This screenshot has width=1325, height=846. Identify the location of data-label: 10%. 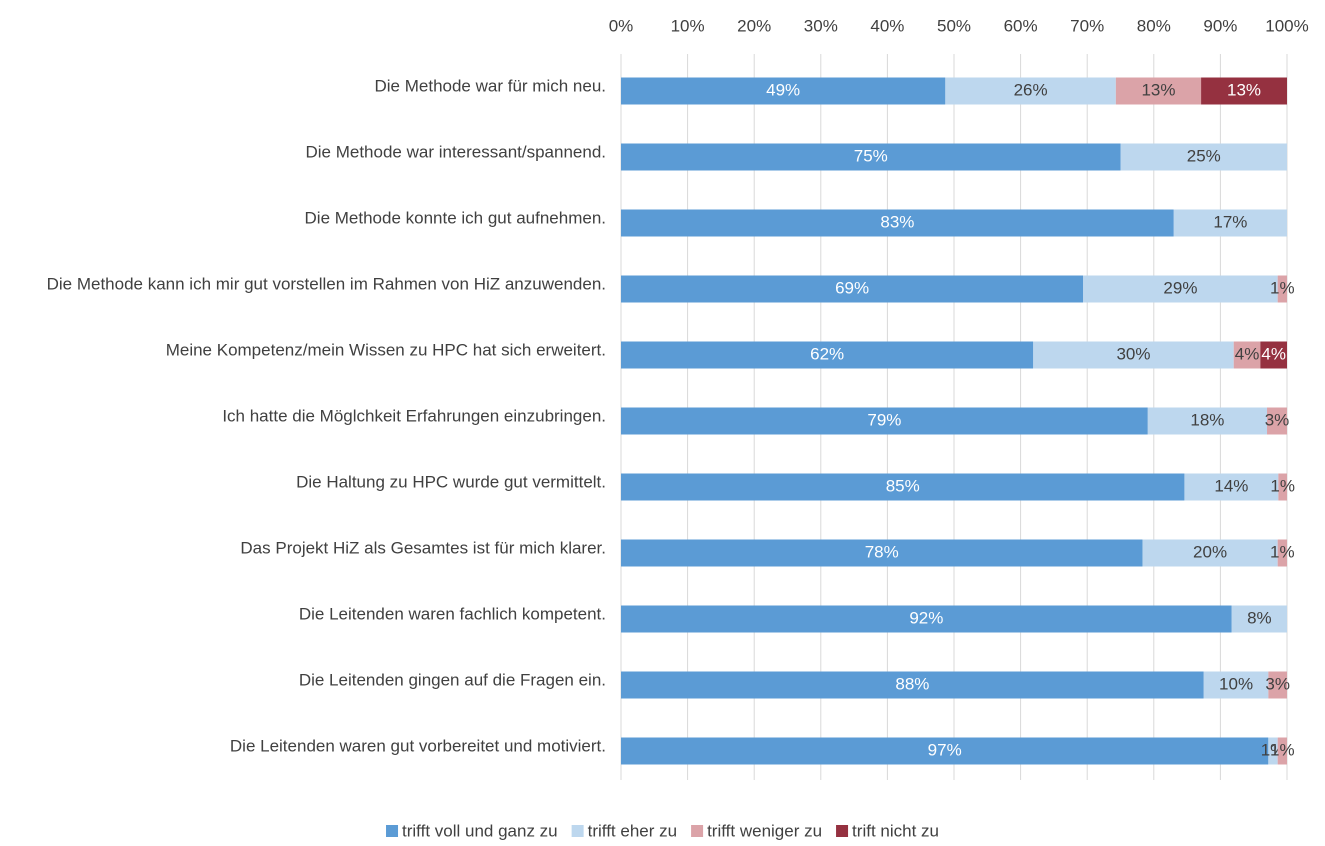
(1236, 683).